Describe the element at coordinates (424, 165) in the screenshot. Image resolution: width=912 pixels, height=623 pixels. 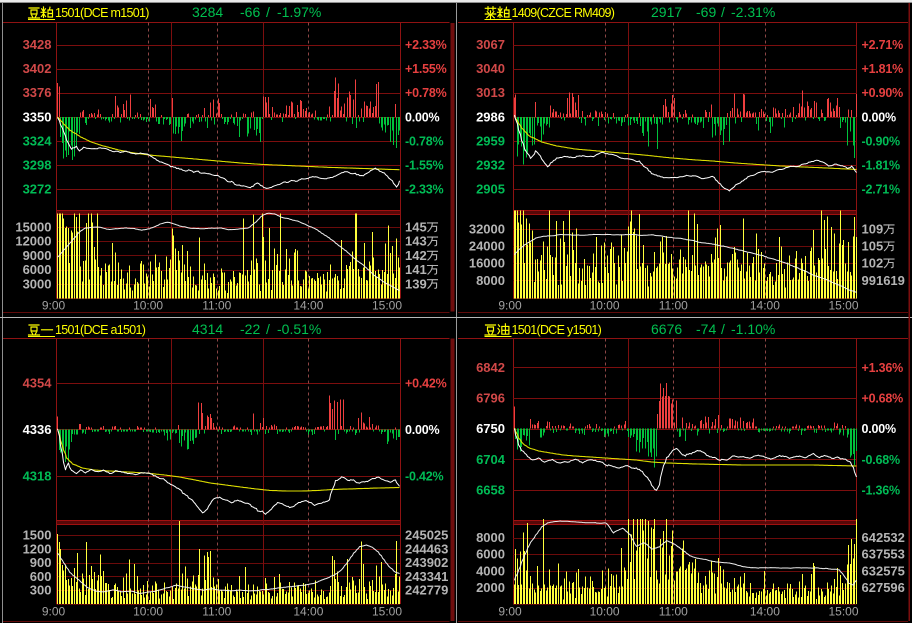
I see `svg-text: -1.55%` at that location.